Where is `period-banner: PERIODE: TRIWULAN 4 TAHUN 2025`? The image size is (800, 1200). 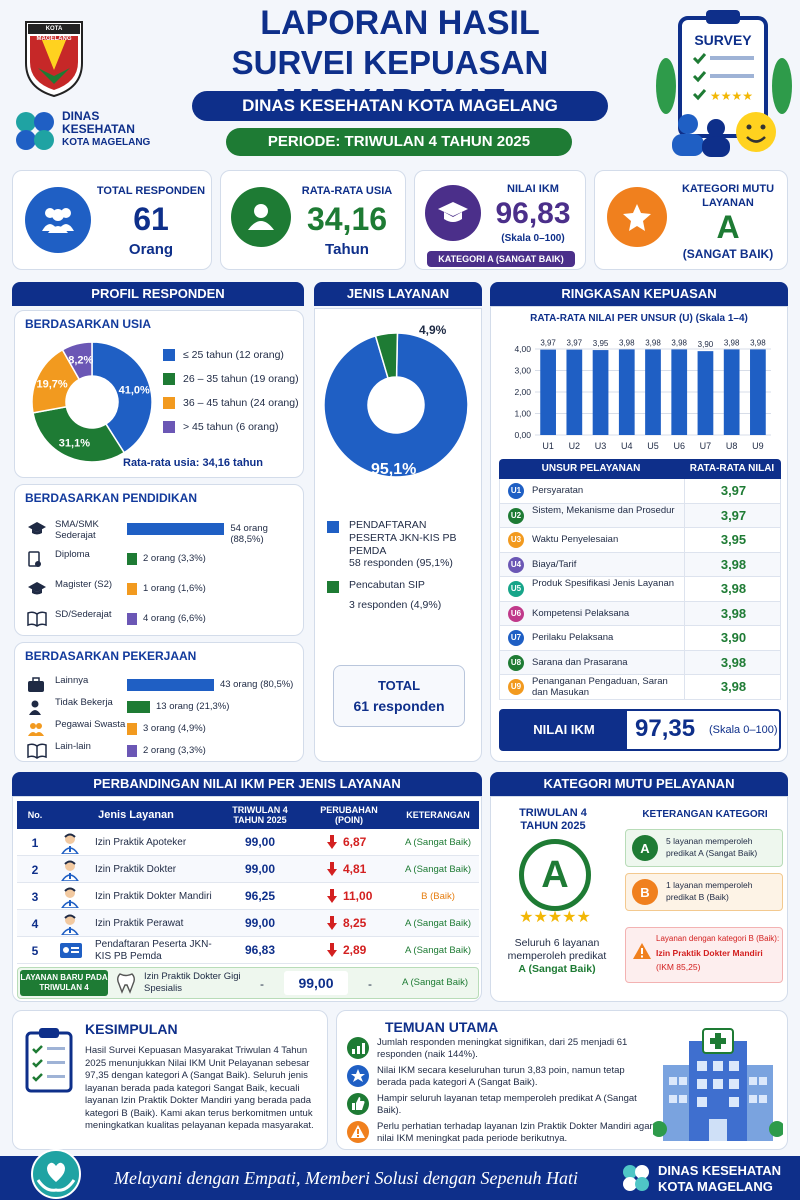
period-banner: PERIODE: TRIWULAN 4 TAHUN 2025 is located at coordinates (399, 142).